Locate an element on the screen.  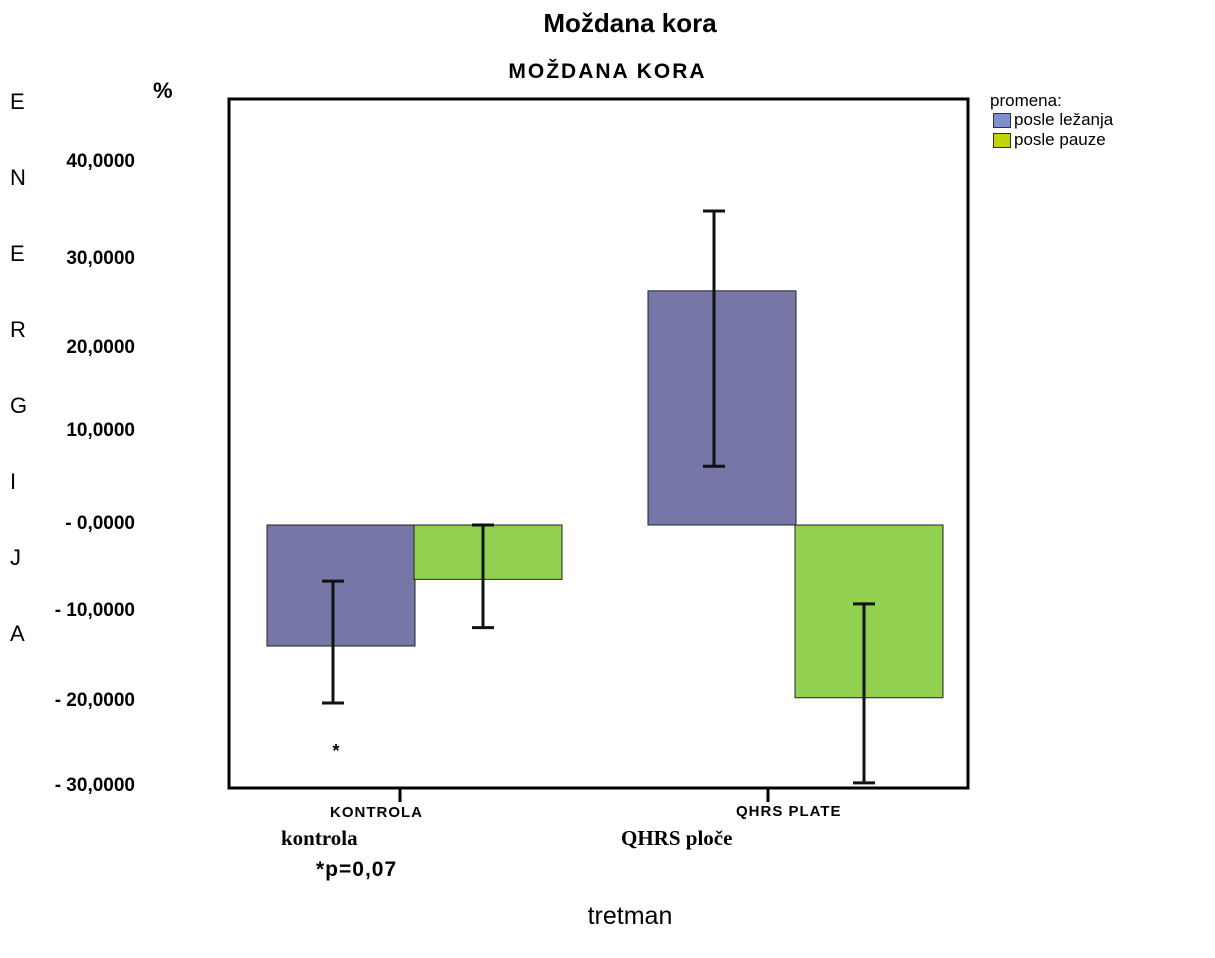
chart-title: Moždana kora is located at coordinates (630, 23).